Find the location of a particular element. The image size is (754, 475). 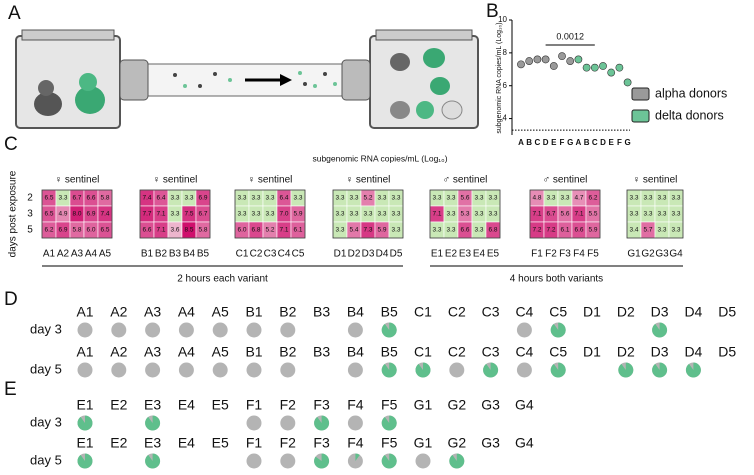

cell-value: 5.6 is located at coordinates (564, 214).